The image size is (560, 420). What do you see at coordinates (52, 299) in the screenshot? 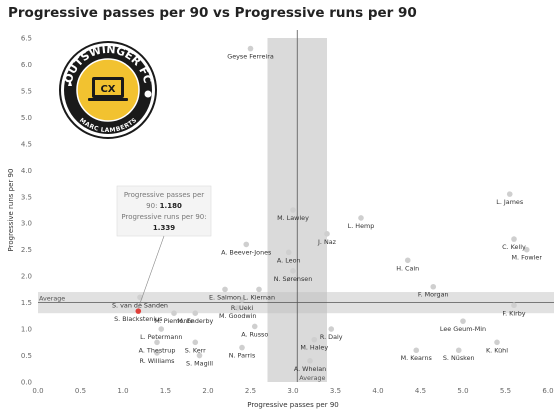
I see `average-y-label: Average` at bounding box center [52, 299].